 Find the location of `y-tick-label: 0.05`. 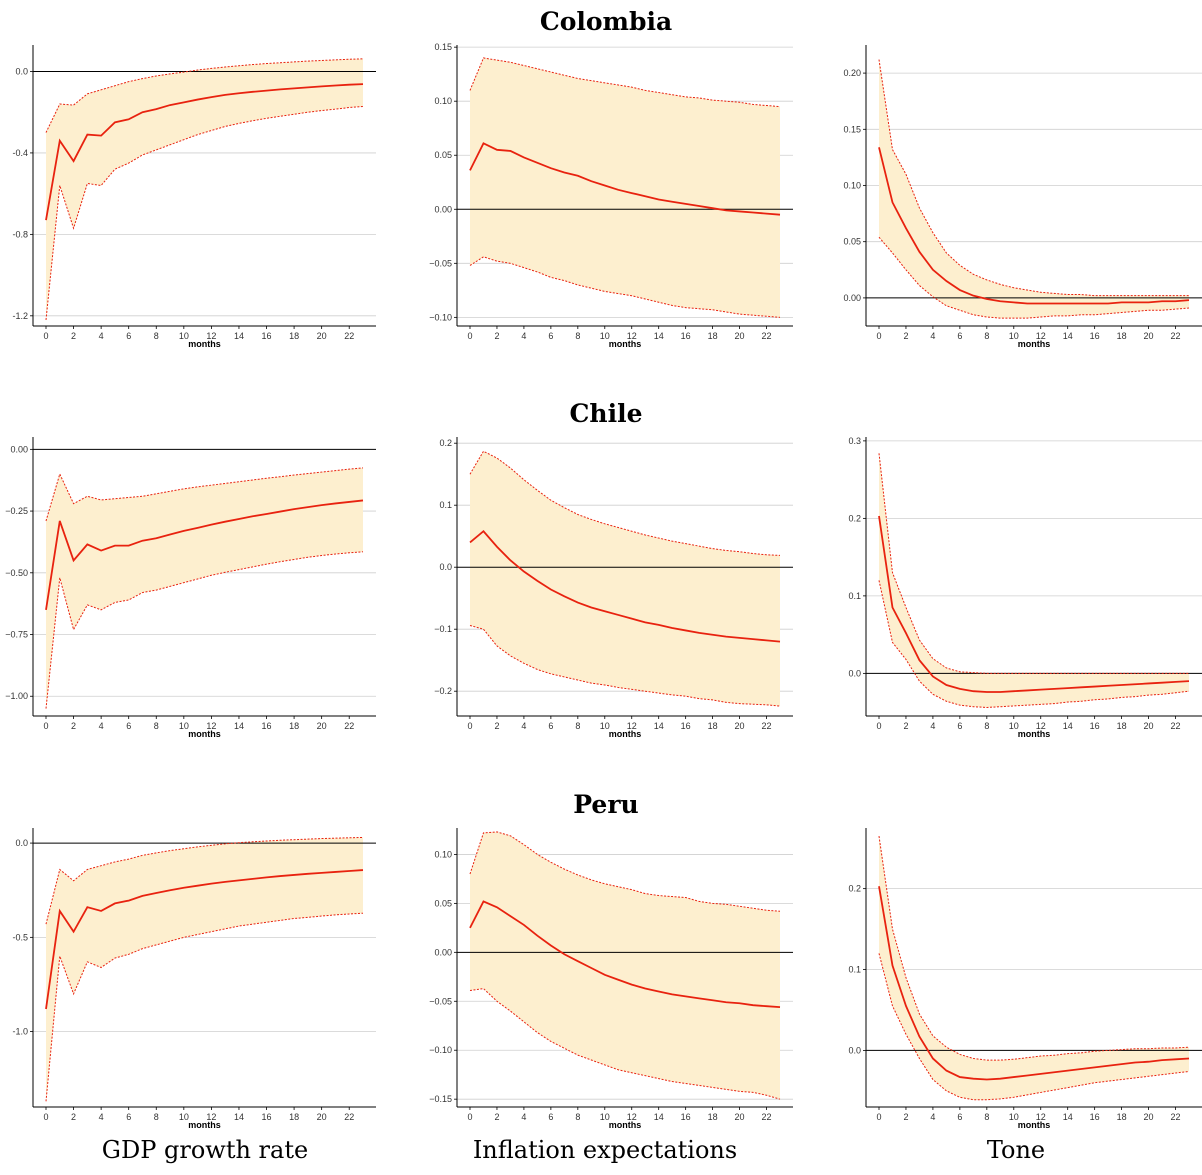

y-tick-label: 0.05 is located at coordinates (443, 903).